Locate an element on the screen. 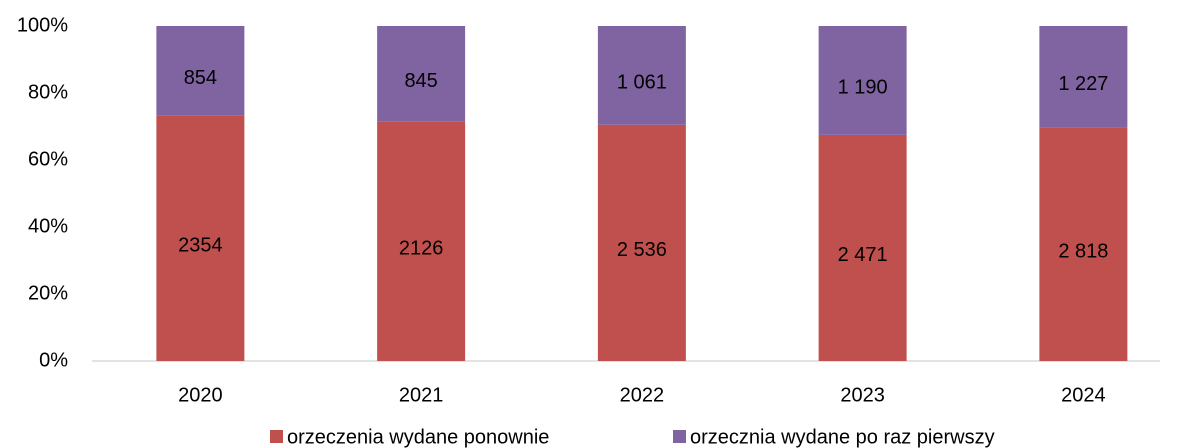  y-tick-label: 0% is located at coordinates (53, 360).